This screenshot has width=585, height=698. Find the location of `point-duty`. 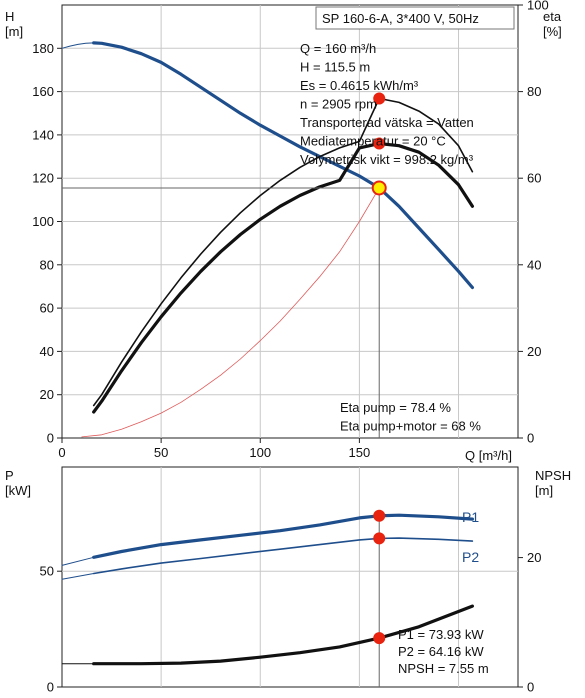

point-duty is located at coordinates (379, 188).